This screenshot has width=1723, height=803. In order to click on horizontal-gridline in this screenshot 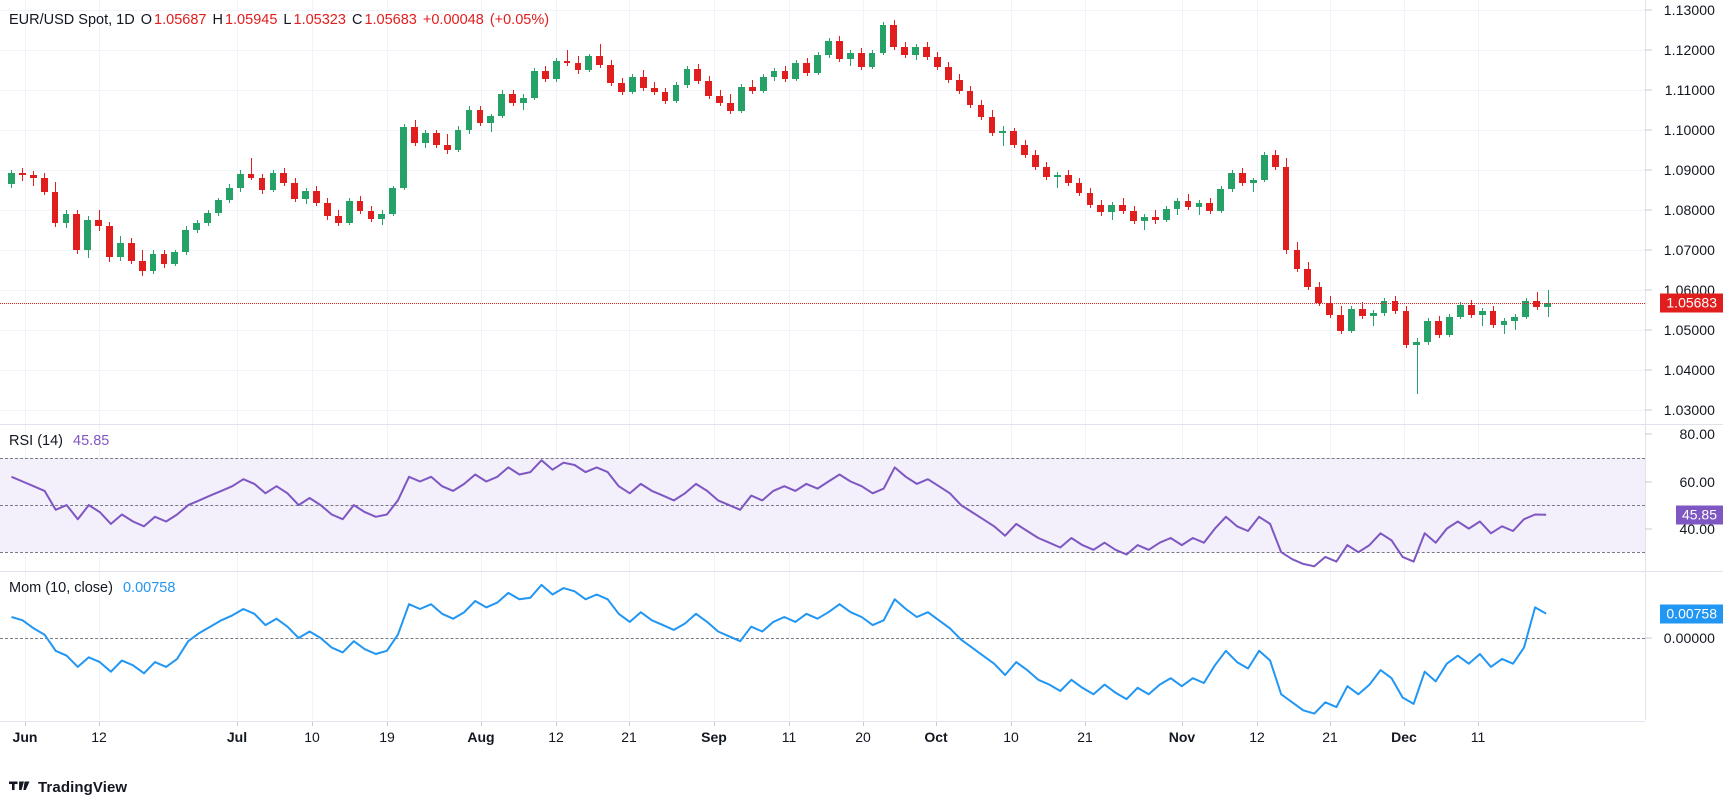, I will do `click(822, 10)`.